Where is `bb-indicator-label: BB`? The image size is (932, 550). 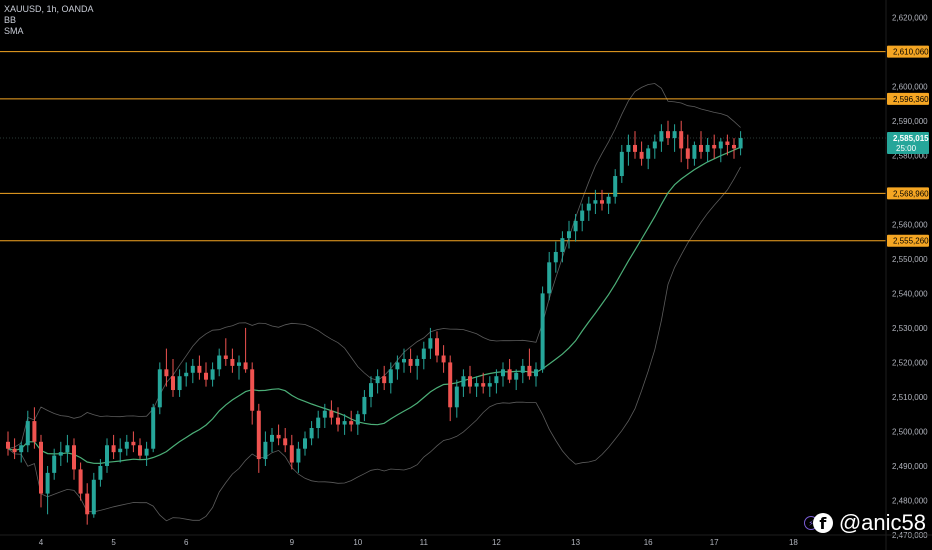 bb-indicator-label: BB is located at coordinates (10, 20).